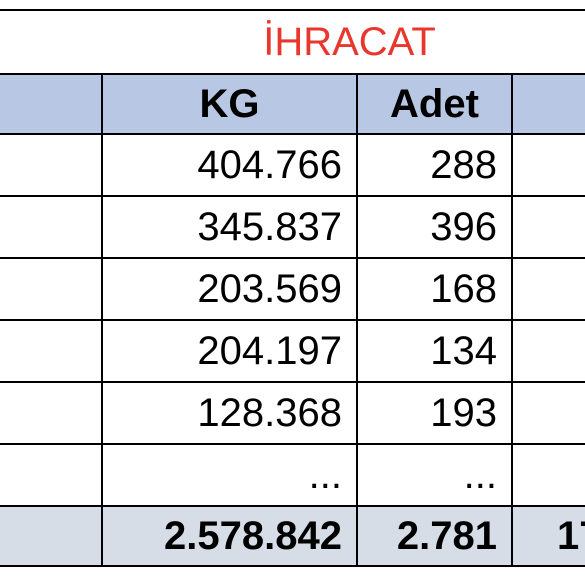 The width and height of the screenshot is (585, 585). I want to click on header-row: KG Adet, so click(292, 104).